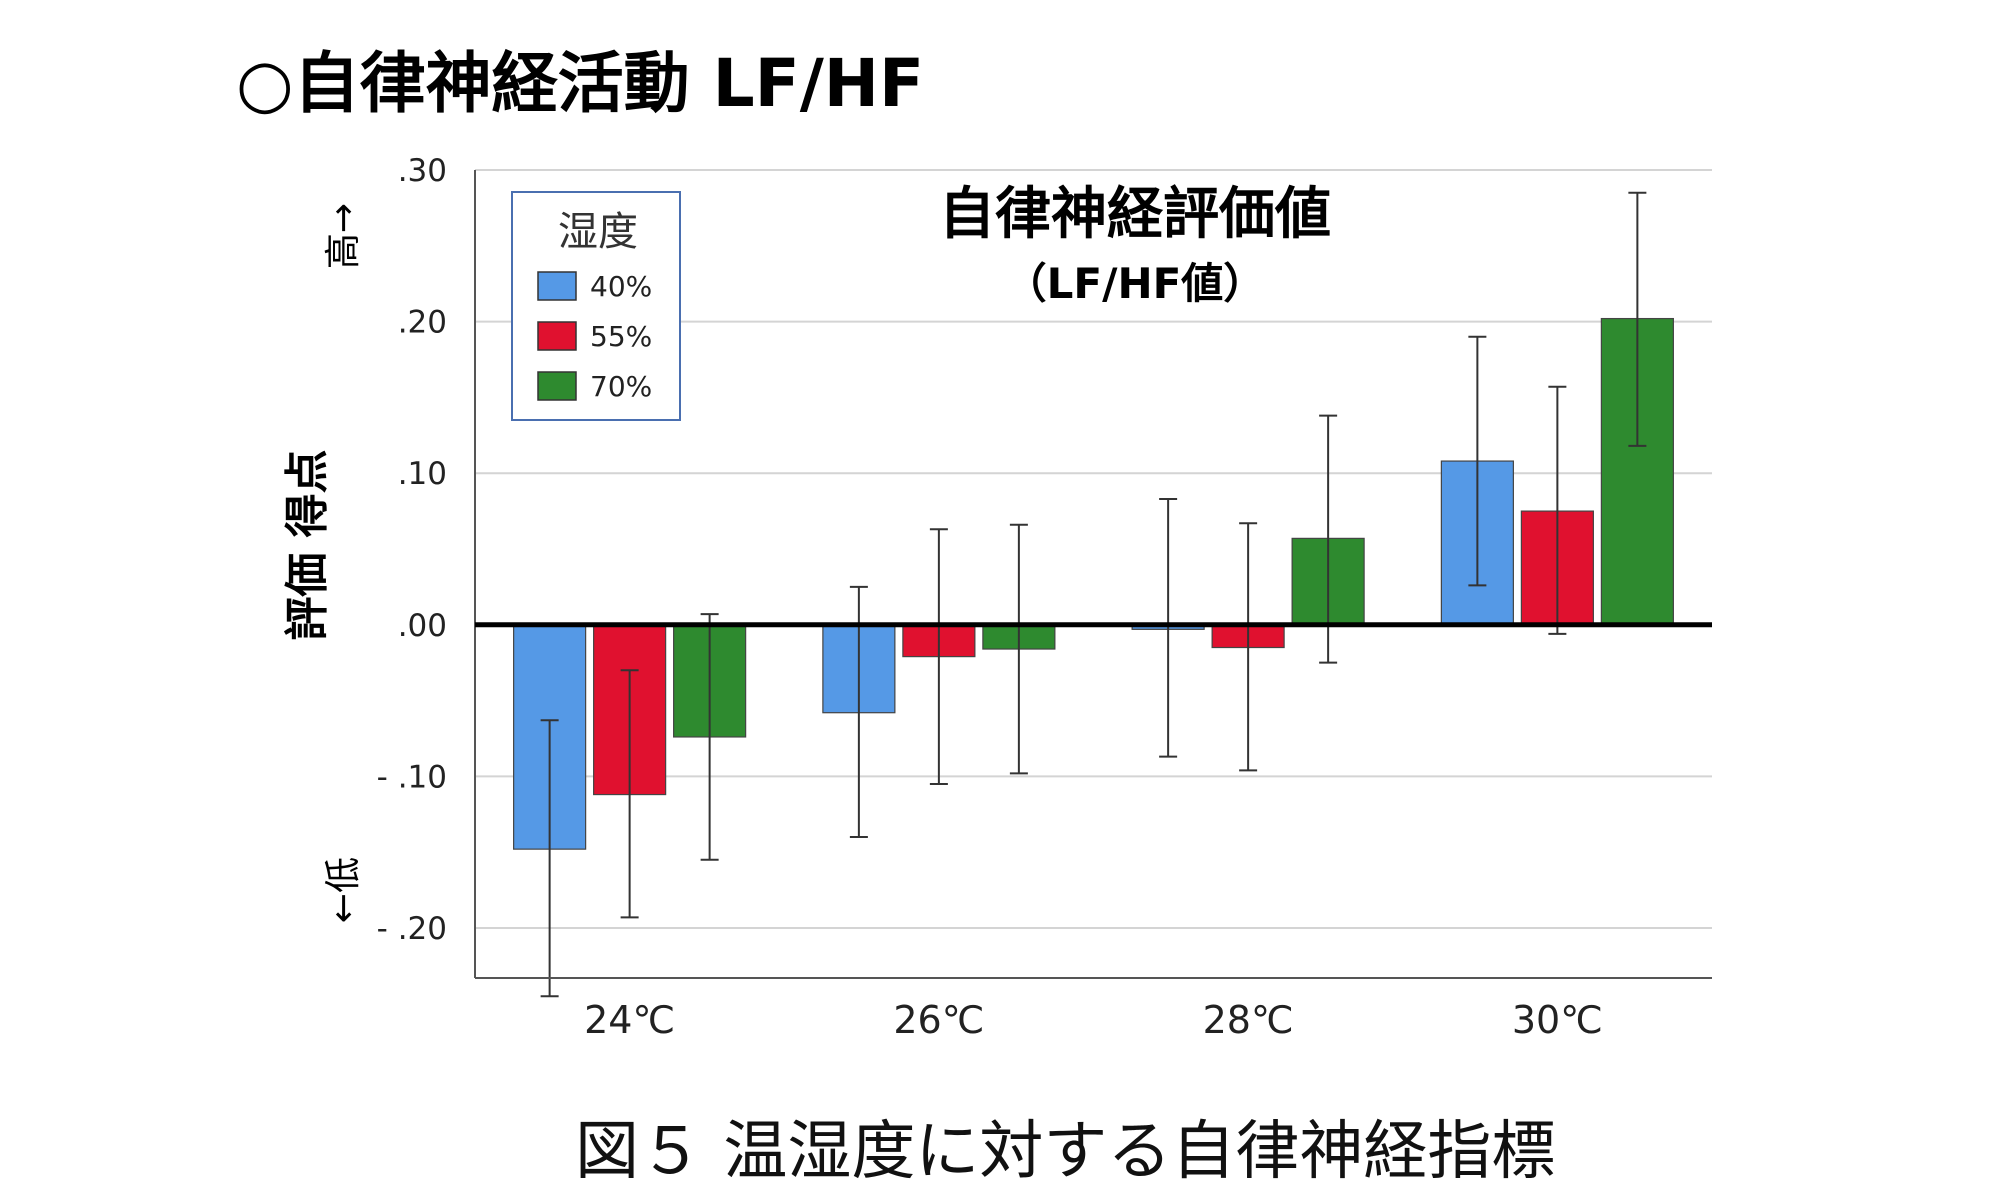  What do you see at coordinates (580, 83) in the screenshot?
I see `page-title: ○自律神経活動 LF/HF` at bounding box center [580, 83].